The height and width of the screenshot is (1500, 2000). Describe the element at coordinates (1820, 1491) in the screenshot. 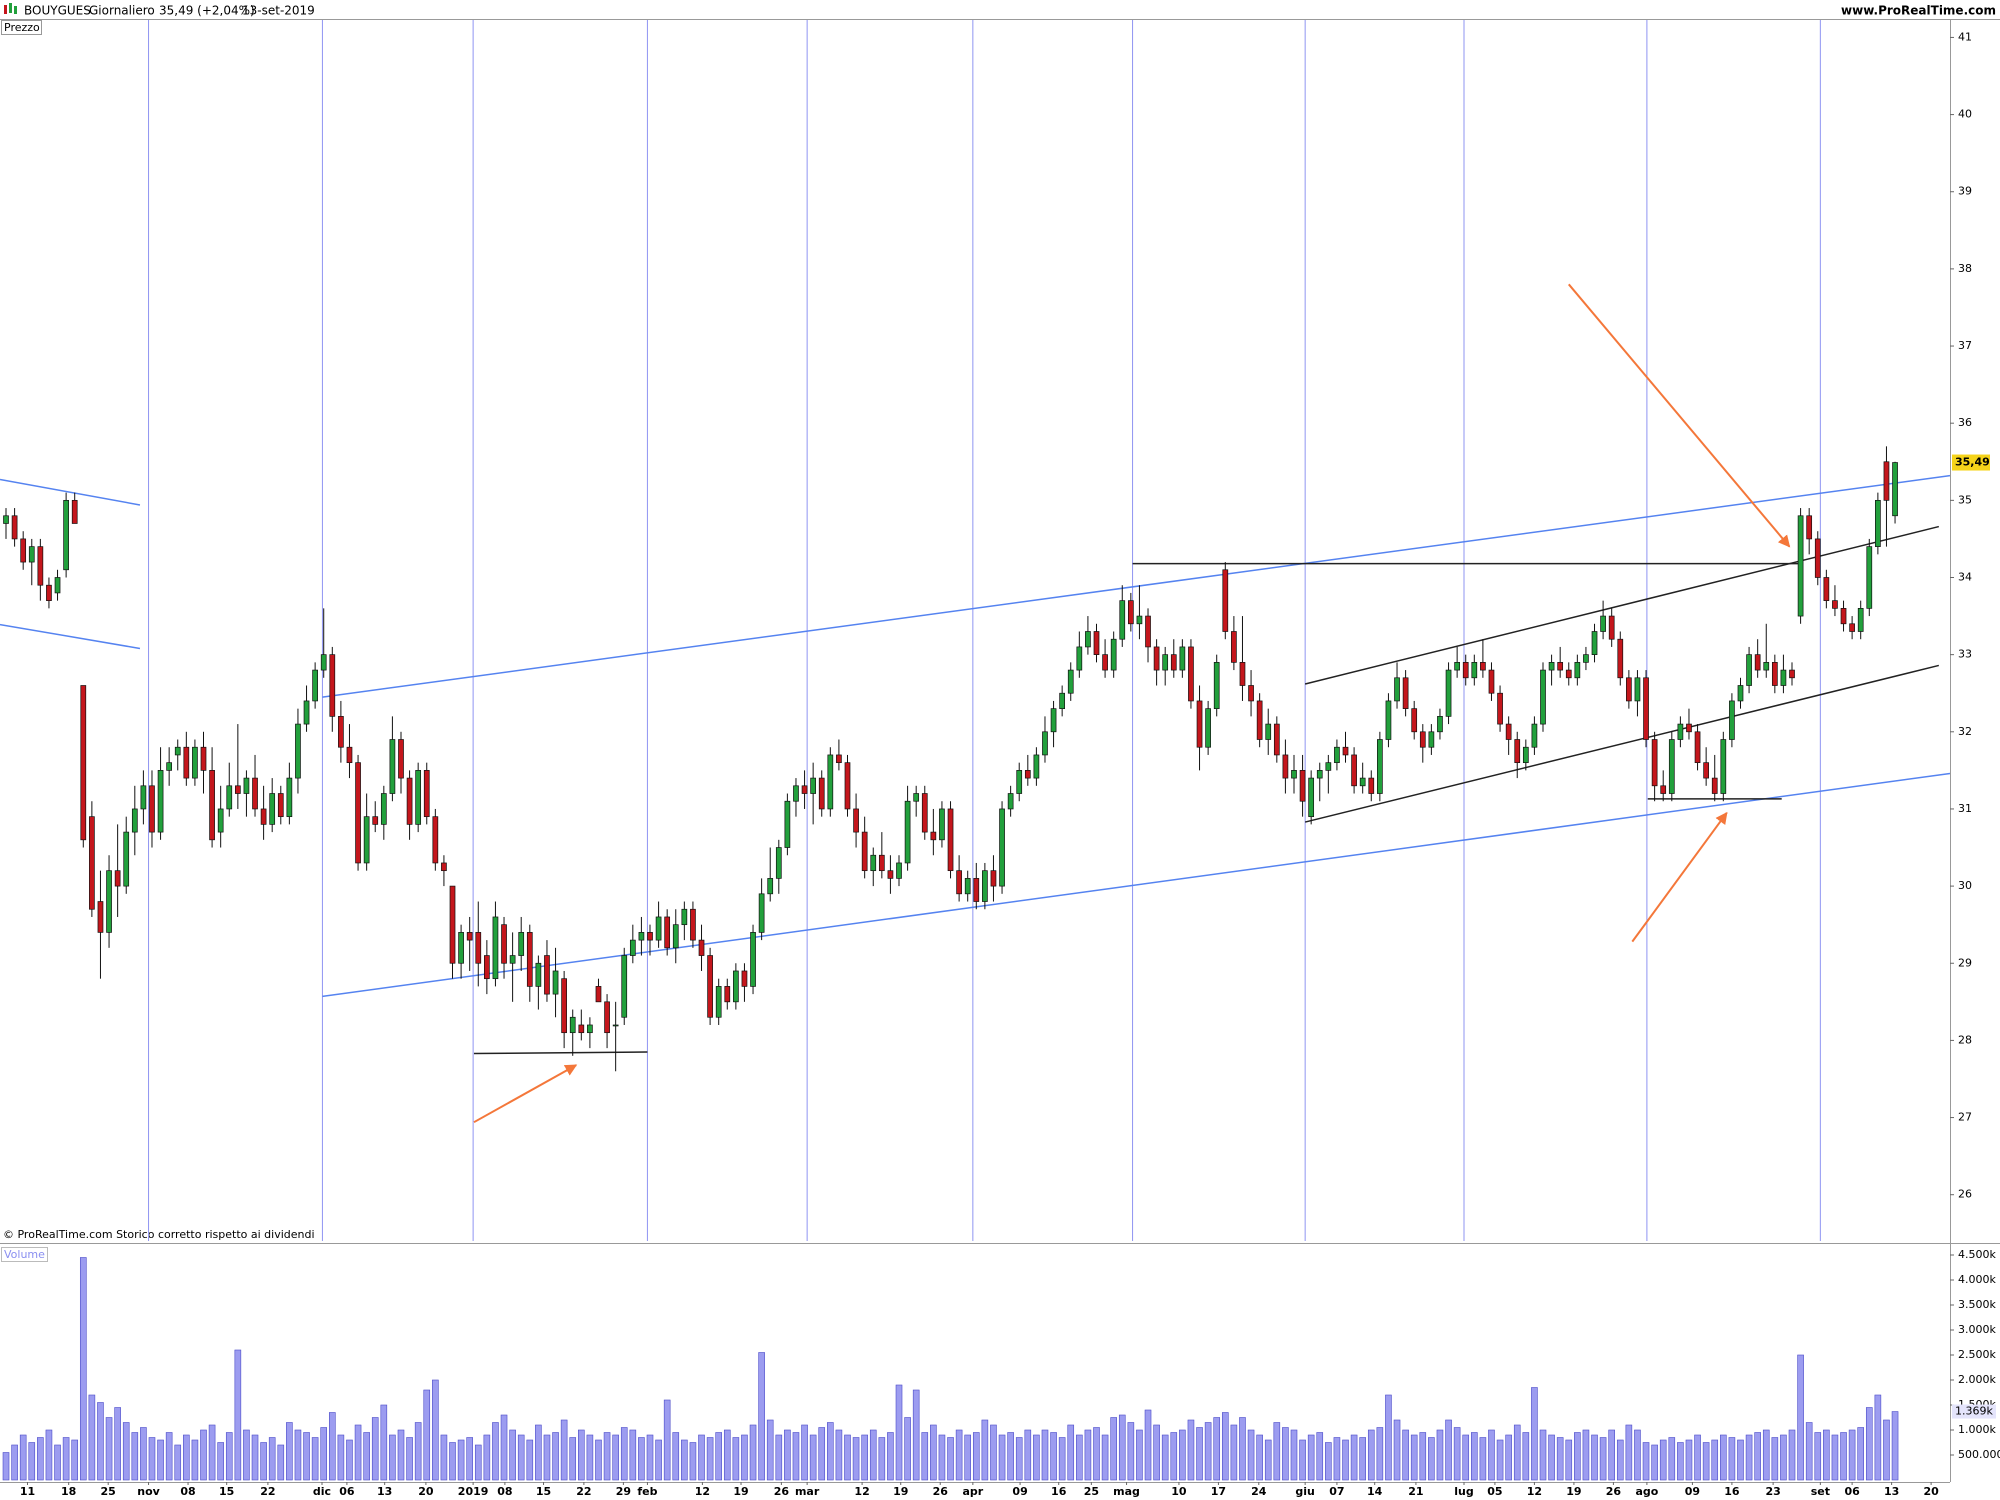

I see `x-tick-label: set` at that location.